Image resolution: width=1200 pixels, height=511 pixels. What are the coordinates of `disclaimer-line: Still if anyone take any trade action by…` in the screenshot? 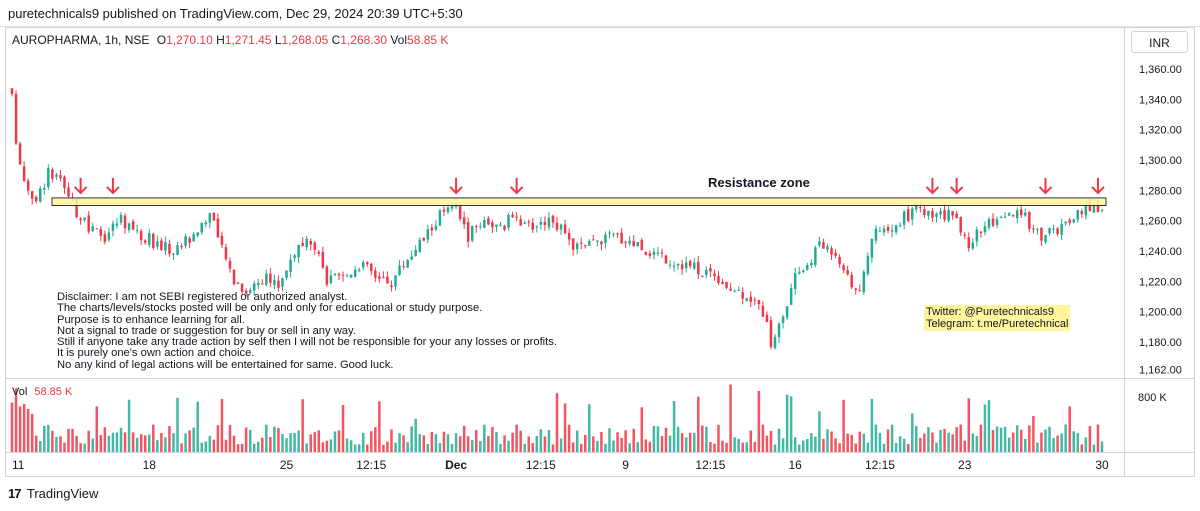 It's located at (307, 342).